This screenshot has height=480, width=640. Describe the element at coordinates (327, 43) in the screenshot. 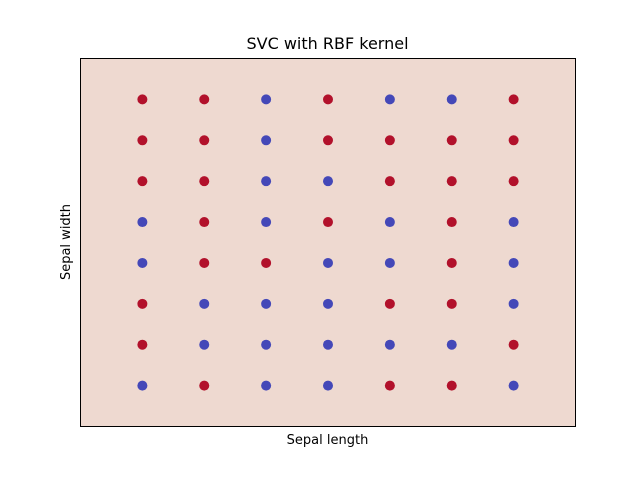

I see `chart-title: SVC with RBF kernel` at that location.